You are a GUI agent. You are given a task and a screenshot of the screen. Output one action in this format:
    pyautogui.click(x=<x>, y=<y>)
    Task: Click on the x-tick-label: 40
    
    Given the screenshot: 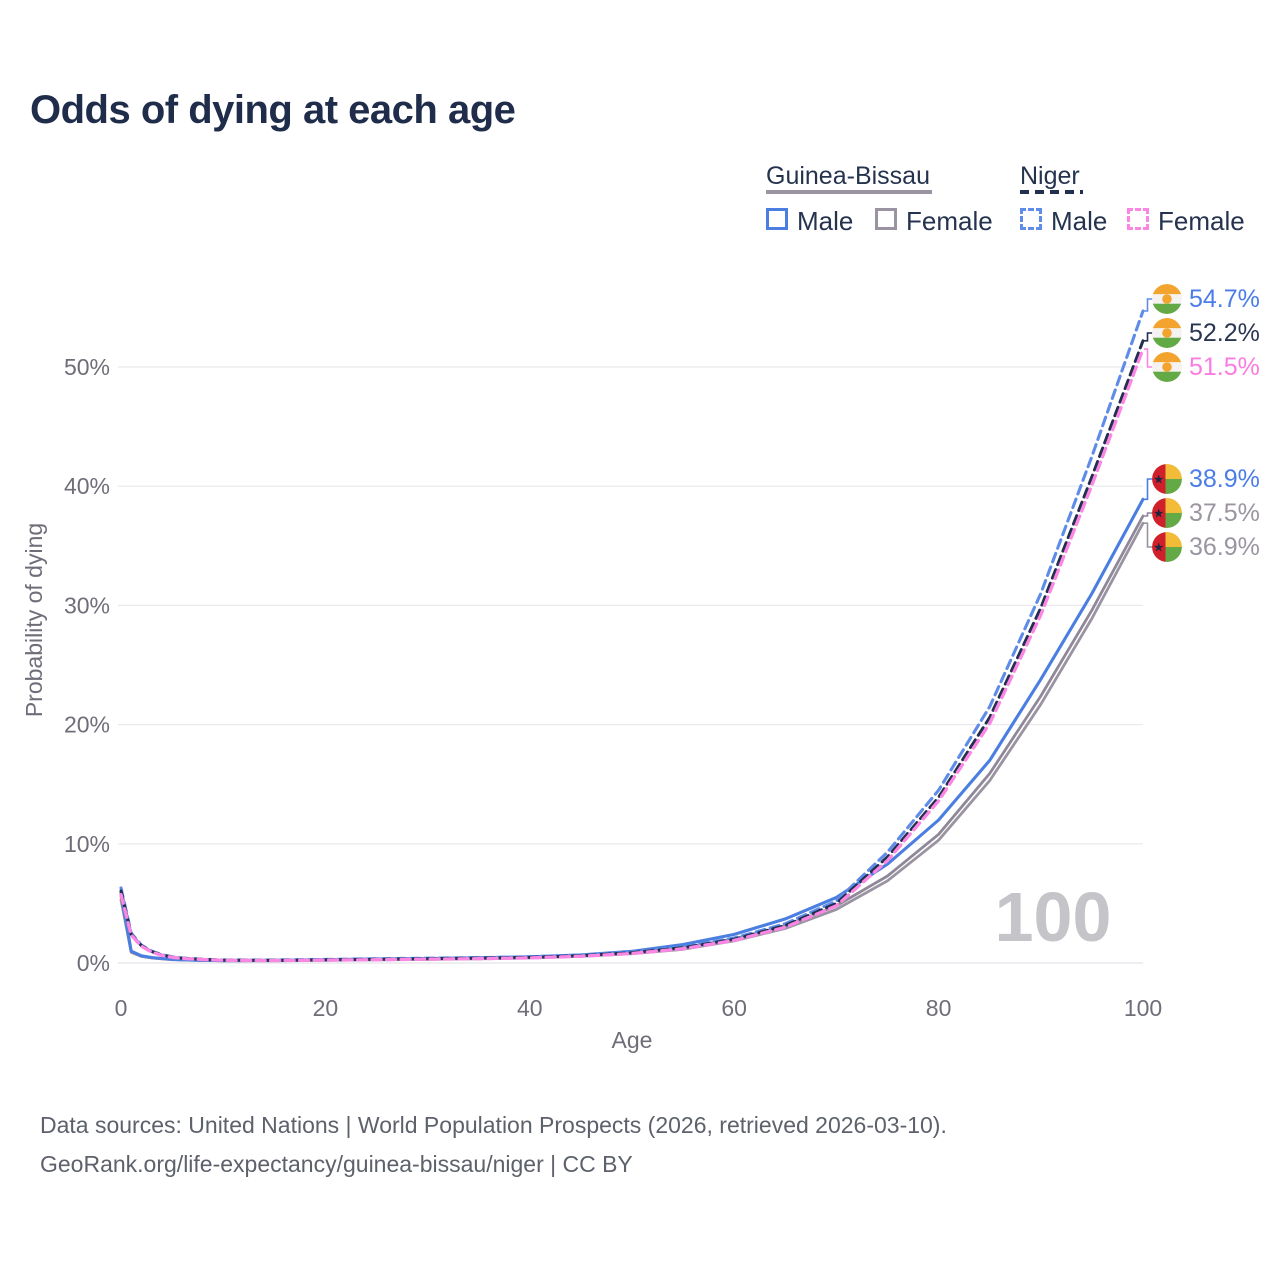 What is the action you would take?
    pyautogui.click(x=530, y=1008)
    